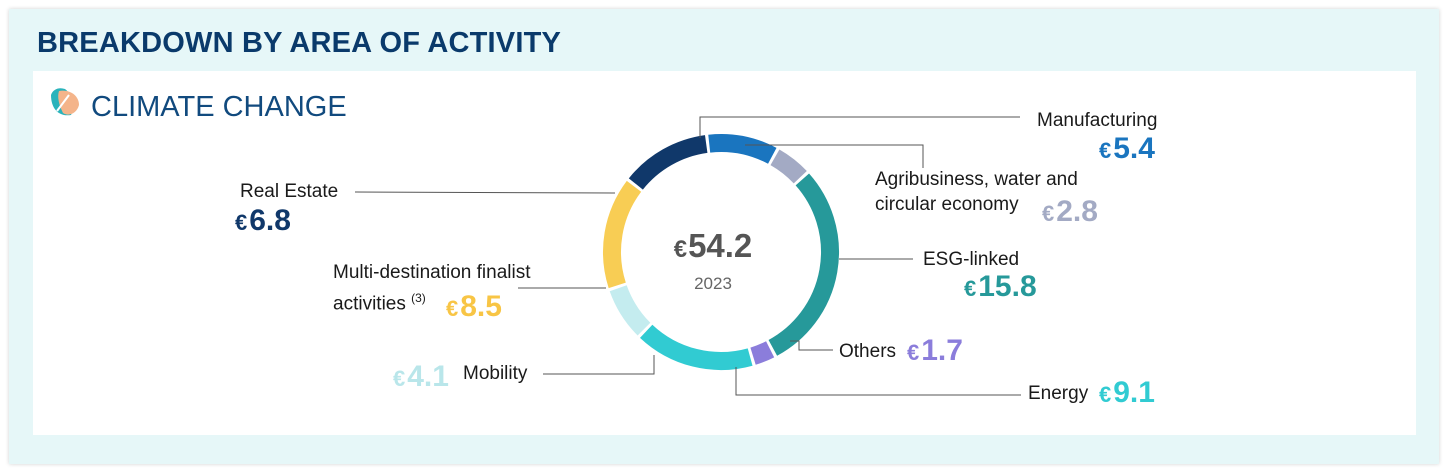  Describe the element at coordinates (474, 306) in the screenshot. I see `value-multi-destination: €8.5` at that location.